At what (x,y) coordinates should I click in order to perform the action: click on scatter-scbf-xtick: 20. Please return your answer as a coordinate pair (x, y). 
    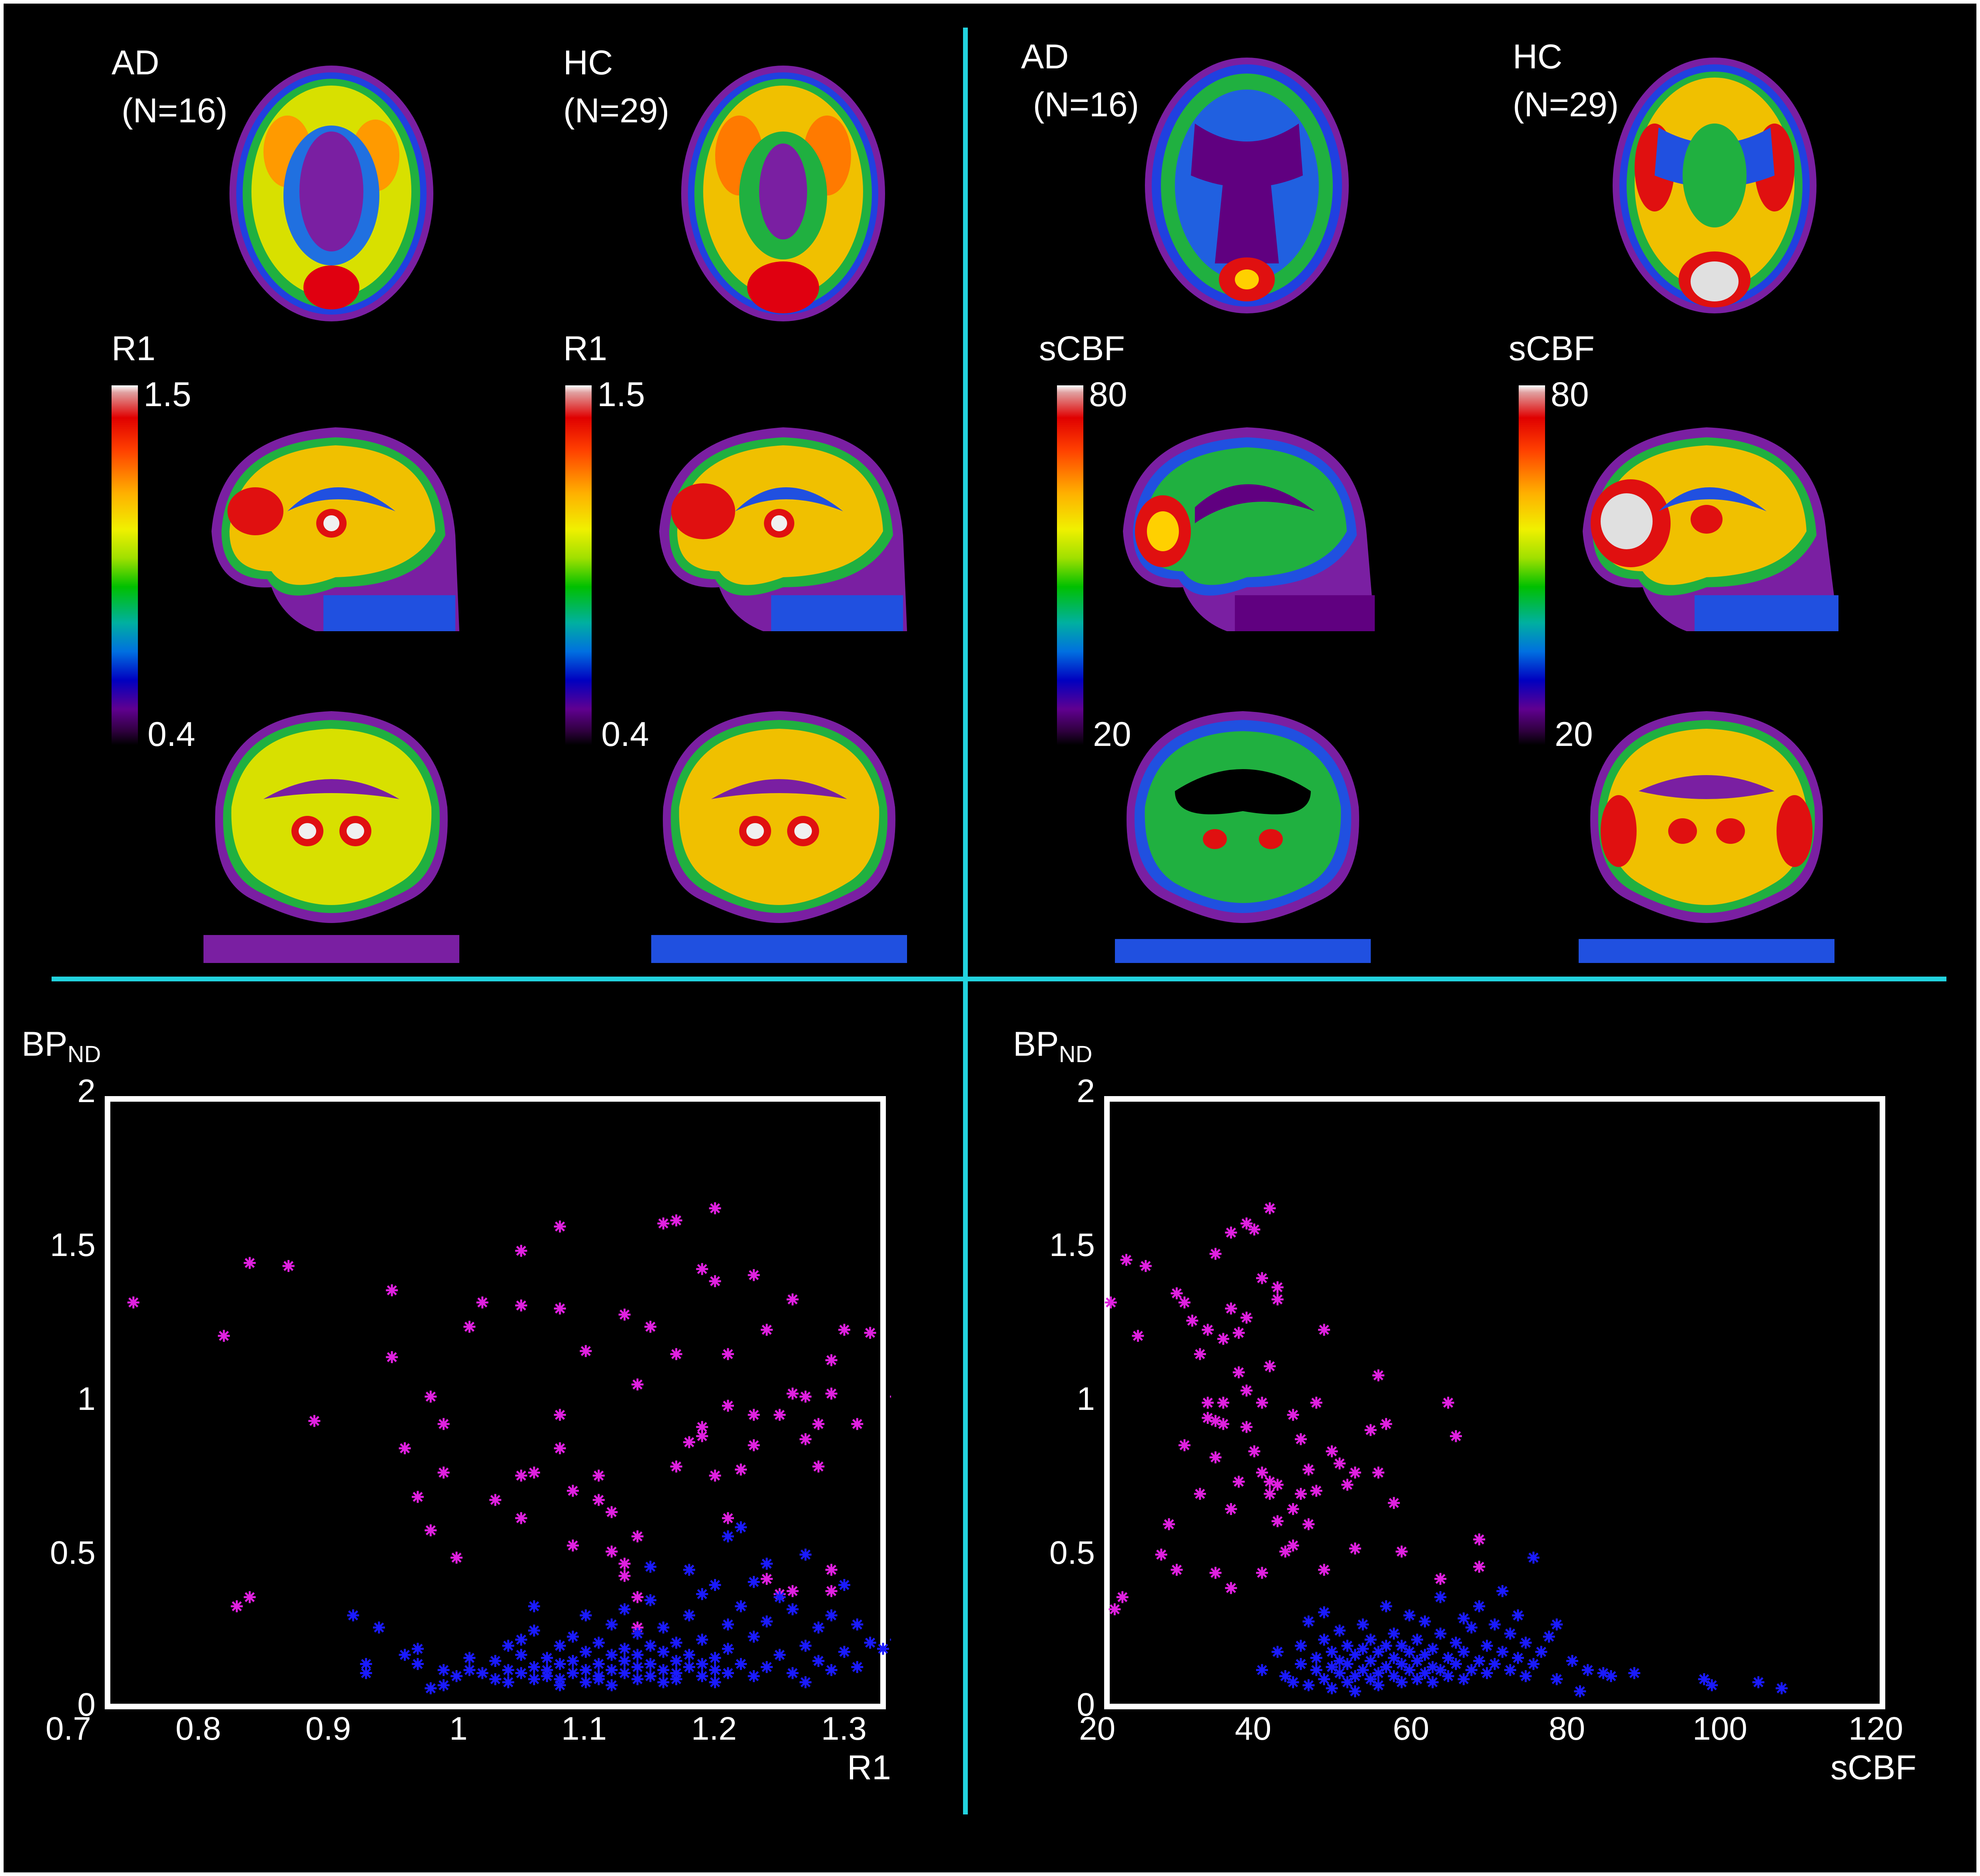
    Looking at the image, I should click on (1097, 1729).